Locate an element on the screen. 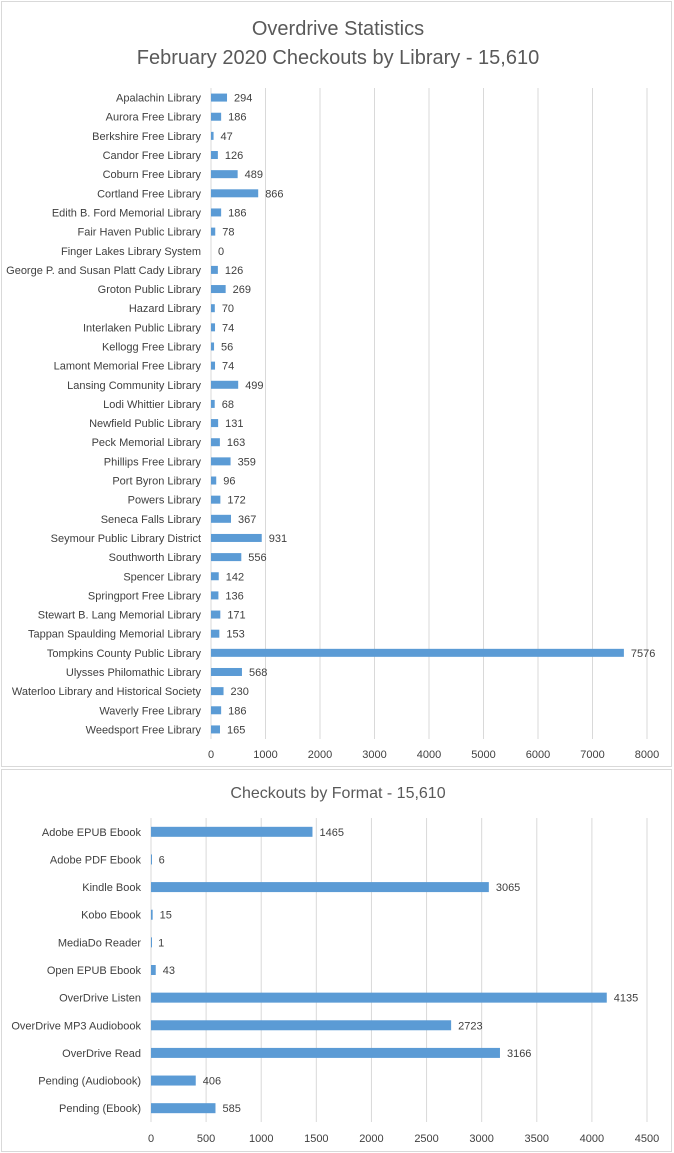  category-label: Seneca Falls Library is located at coordinates (151, 520).